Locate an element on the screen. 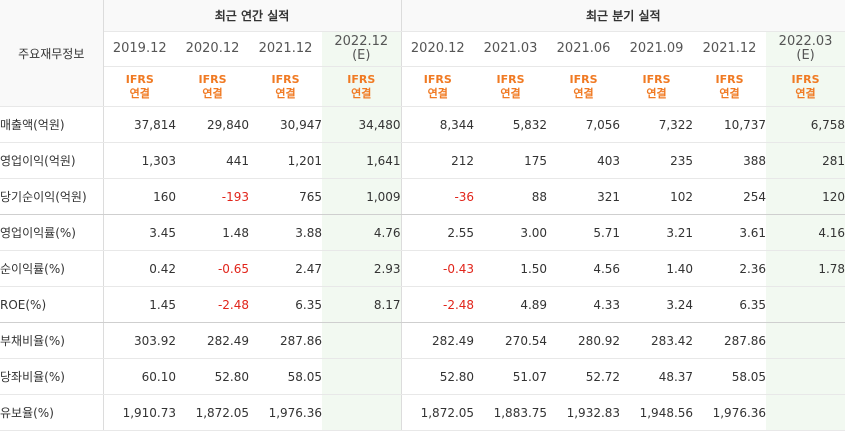 Image resolution: width=845 pixels, height=443 pixels. value-cell: 3.00 is located at coordinates (511, 232).